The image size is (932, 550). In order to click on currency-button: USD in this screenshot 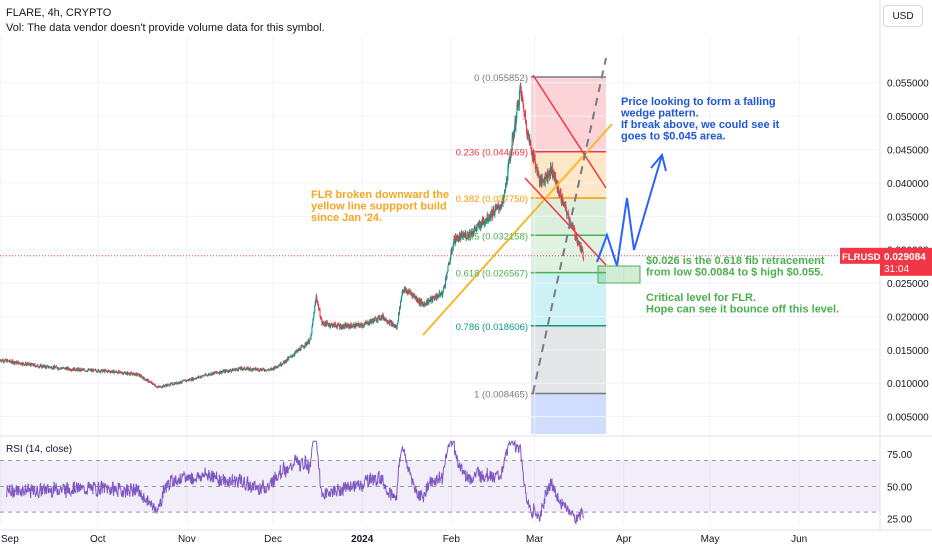, I will do `click(903, 16)`.